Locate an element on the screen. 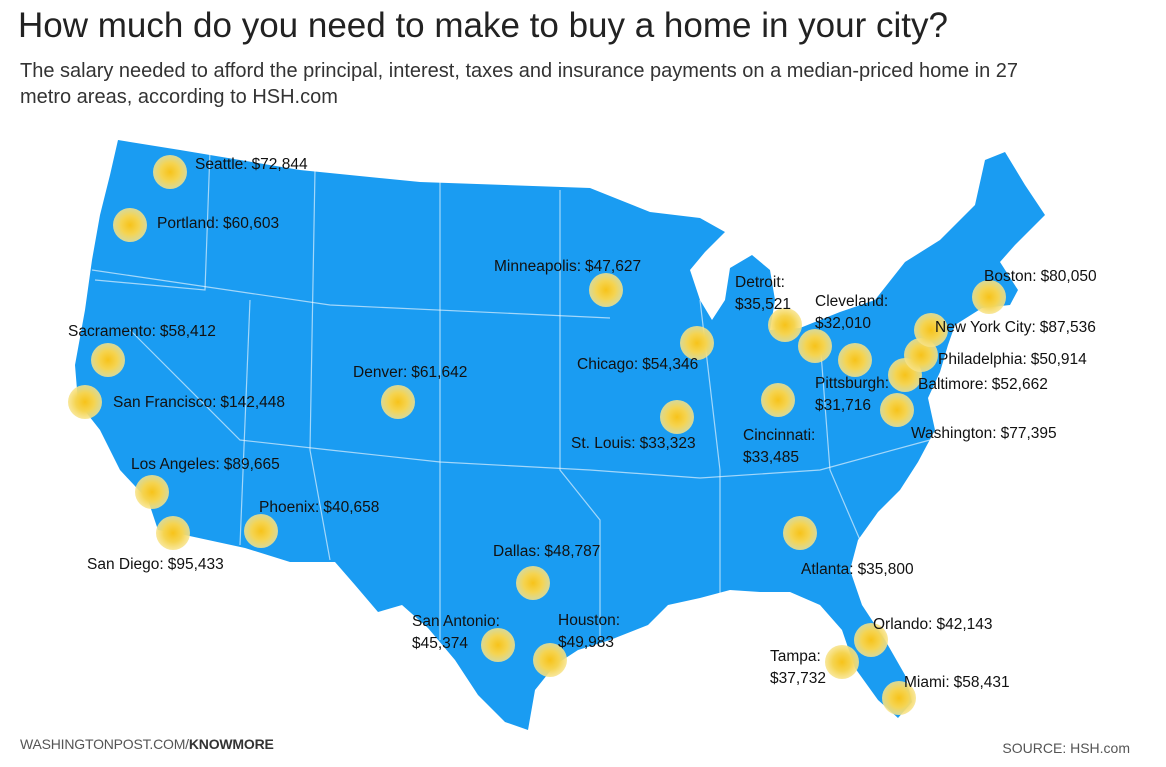  city-label: Sacramento: $58,412 is located at coordinates (142, 331).